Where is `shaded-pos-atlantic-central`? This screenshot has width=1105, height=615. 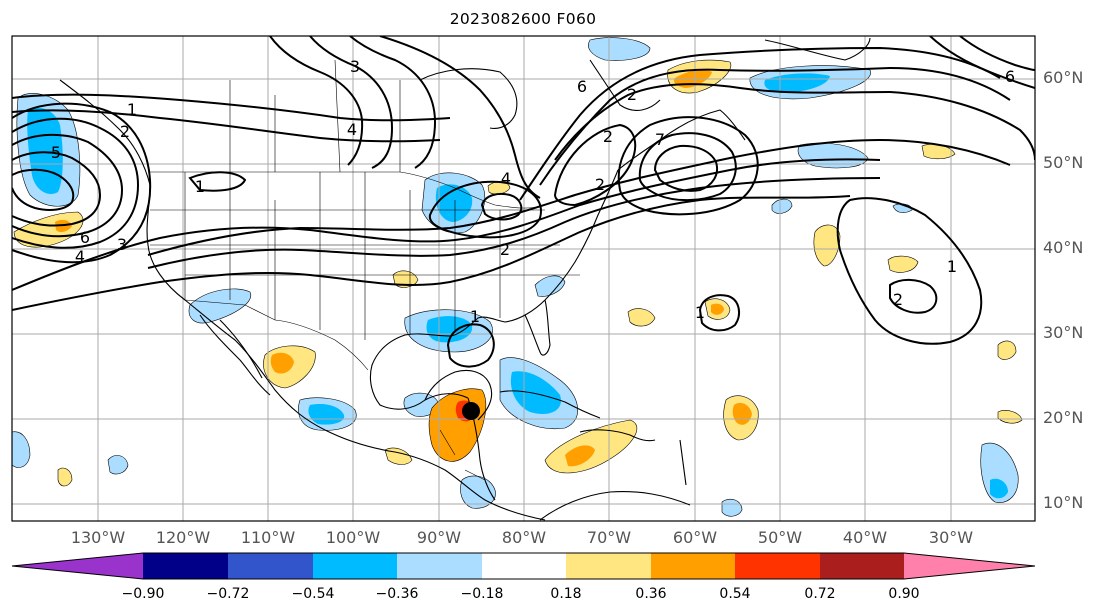 shaded-pos-atlantic-central is located at coordinates (827, 245).